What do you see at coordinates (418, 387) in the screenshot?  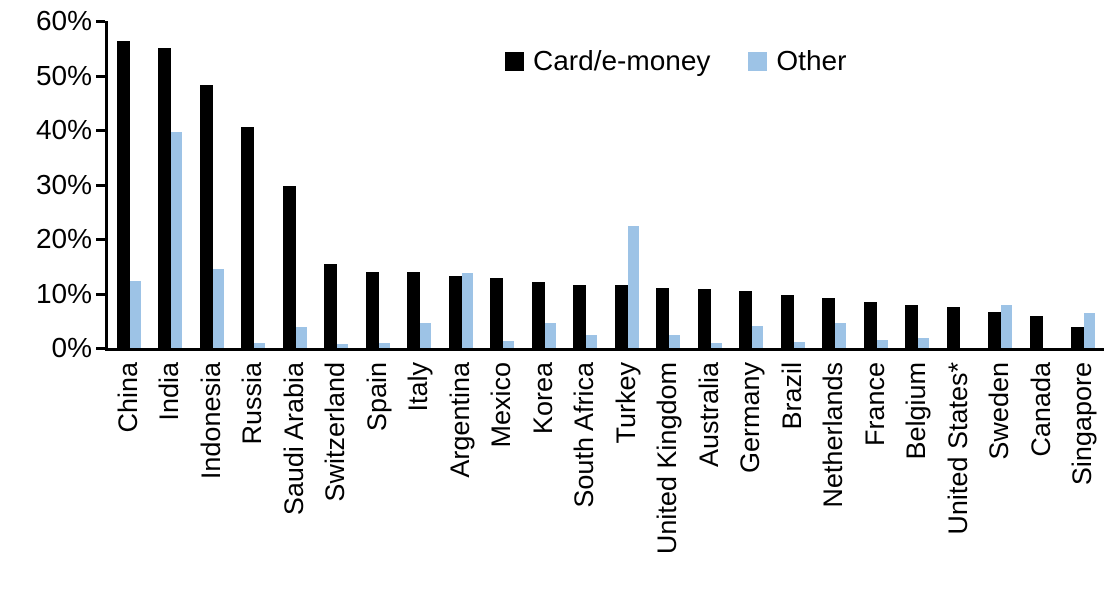 I see `x-axis-label: Italy` at bounding box center [418, 387].